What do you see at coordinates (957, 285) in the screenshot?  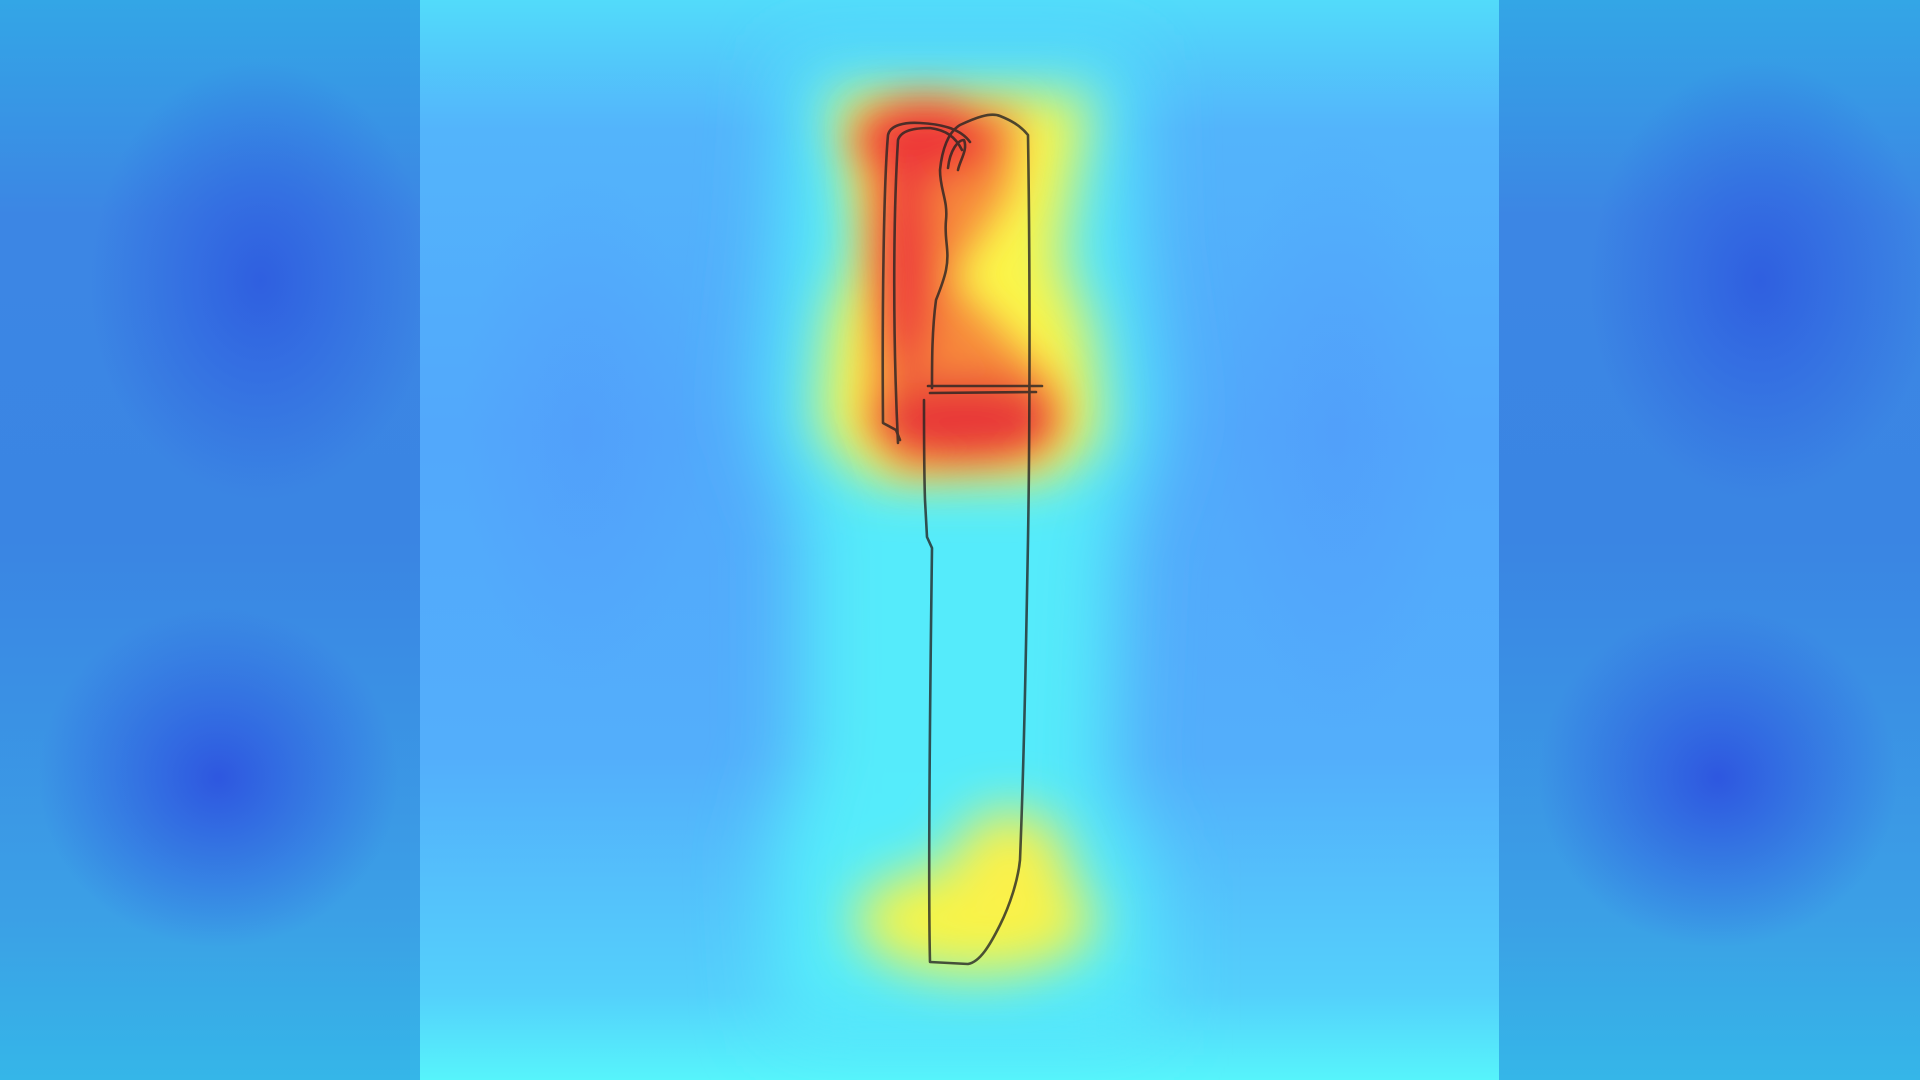 I see `red-hotspot` at bounding box center [957, 285].